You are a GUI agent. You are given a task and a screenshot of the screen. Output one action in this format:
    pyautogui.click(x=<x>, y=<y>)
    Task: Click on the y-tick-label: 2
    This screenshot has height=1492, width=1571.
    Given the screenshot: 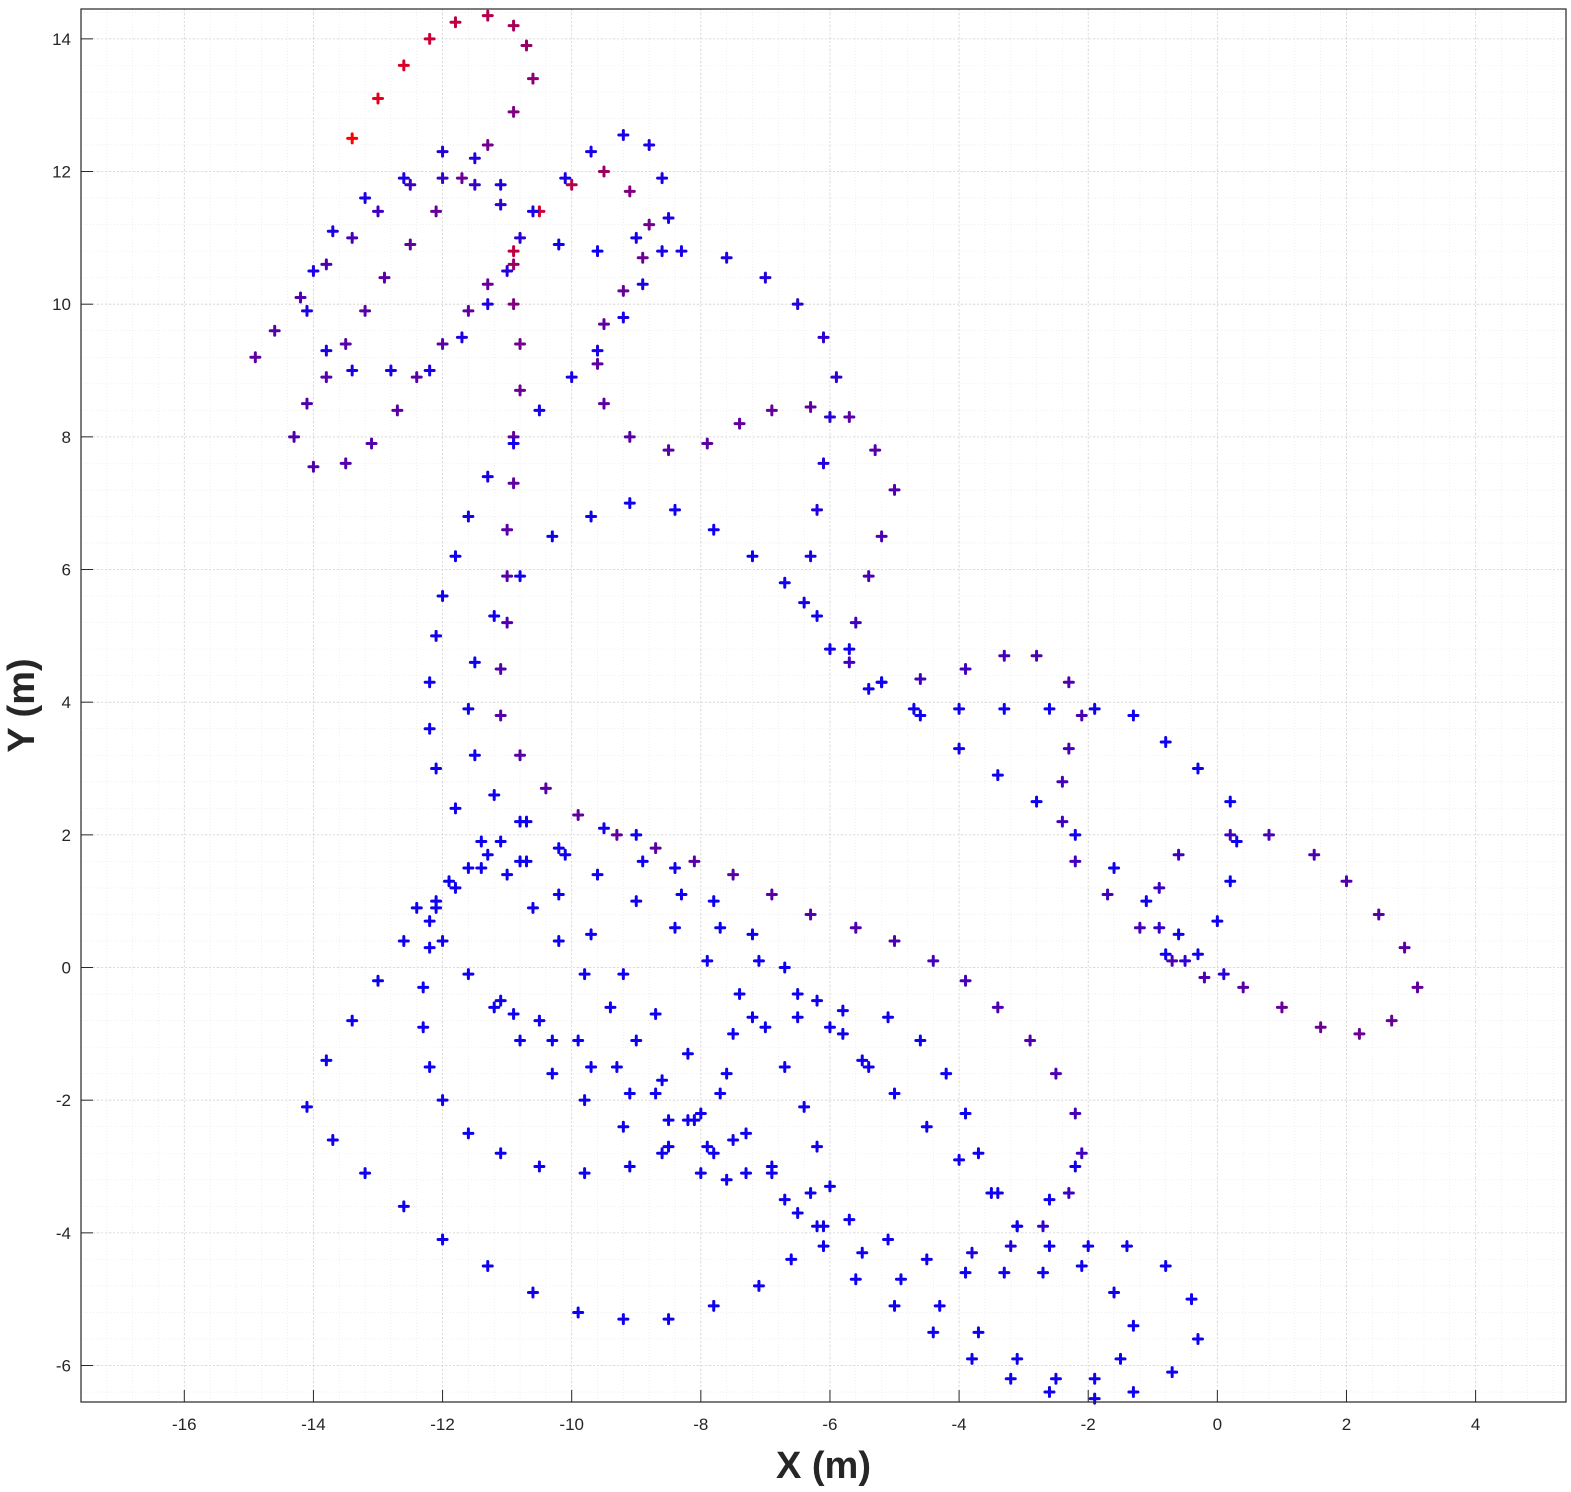 What is the action you would take?
    pyautogui.click(x=66, y=835)
    